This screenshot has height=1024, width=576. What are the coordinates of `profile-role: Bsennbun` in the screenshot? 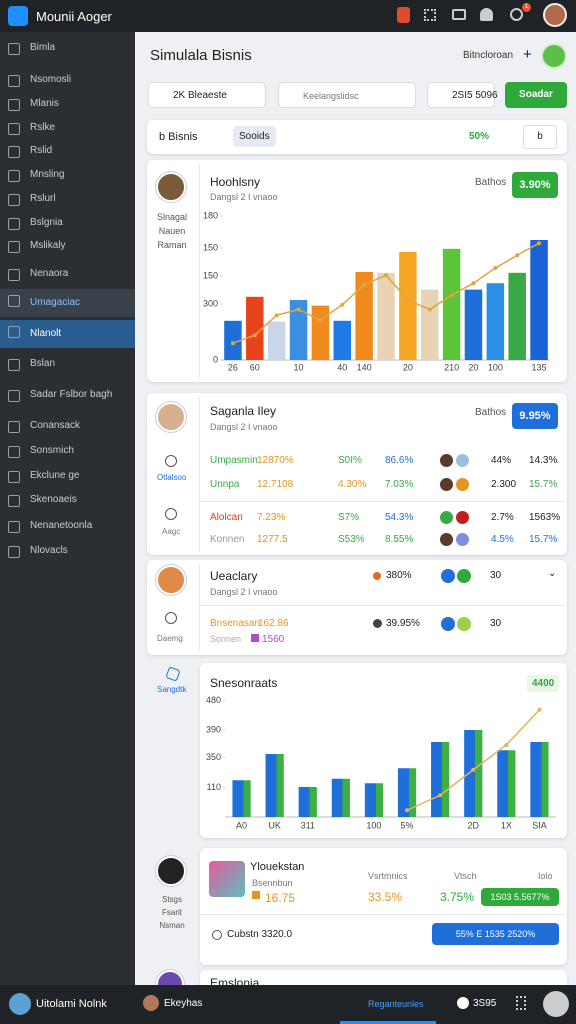 It's located at (272, 883).